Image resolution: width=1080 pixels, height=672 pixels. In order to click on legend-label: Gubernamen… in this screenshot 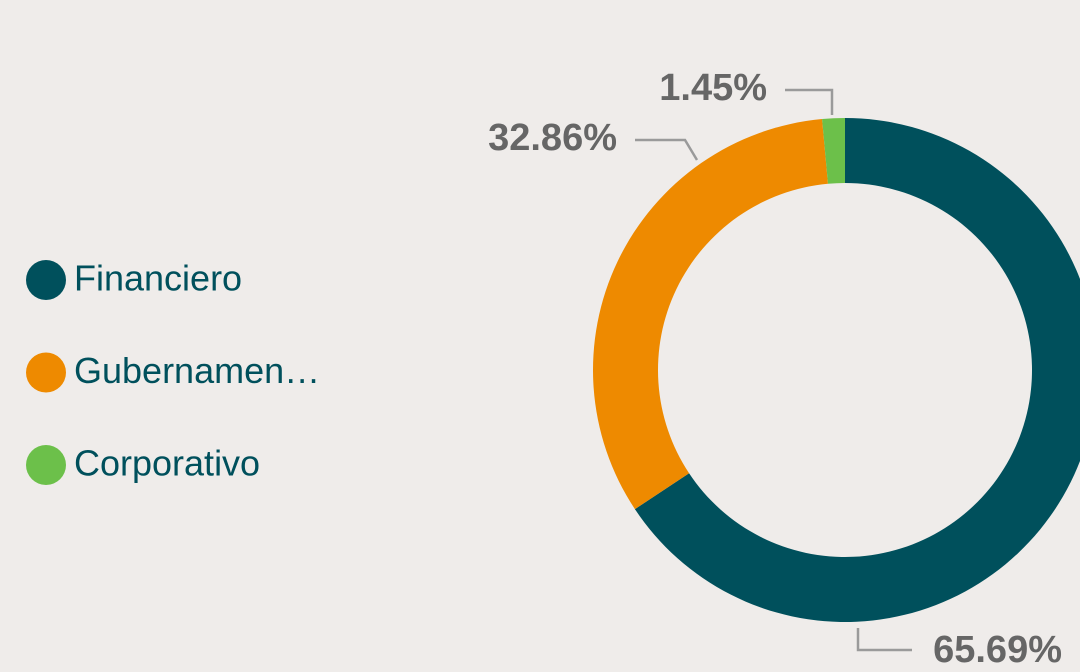, I will do `click(197, 370)`.